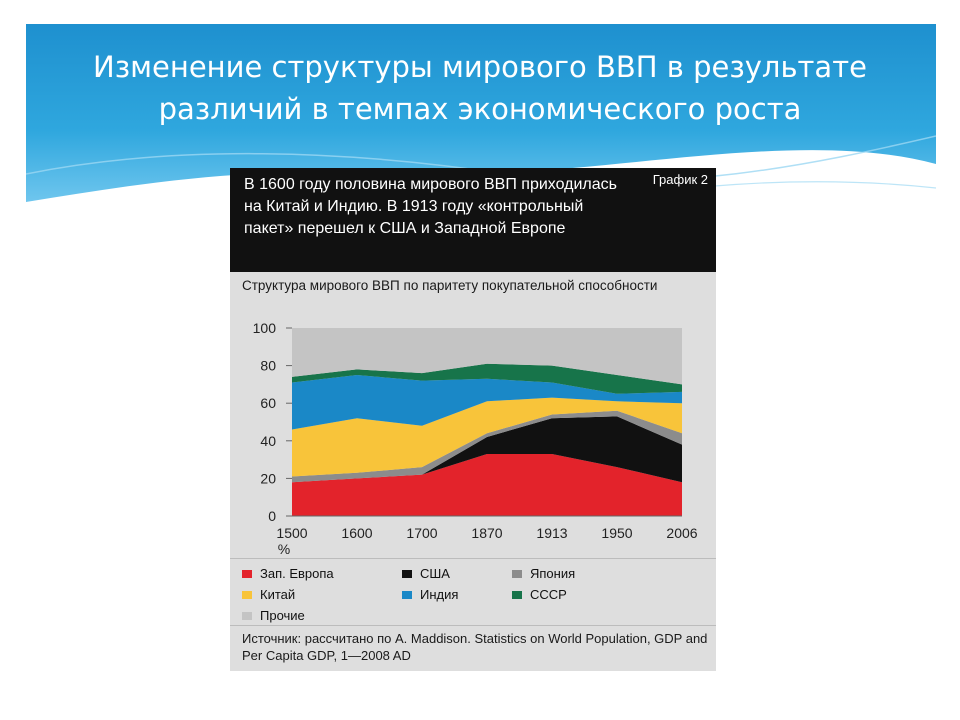  I want to click on y-tick-label: 20, so click(268, 478).